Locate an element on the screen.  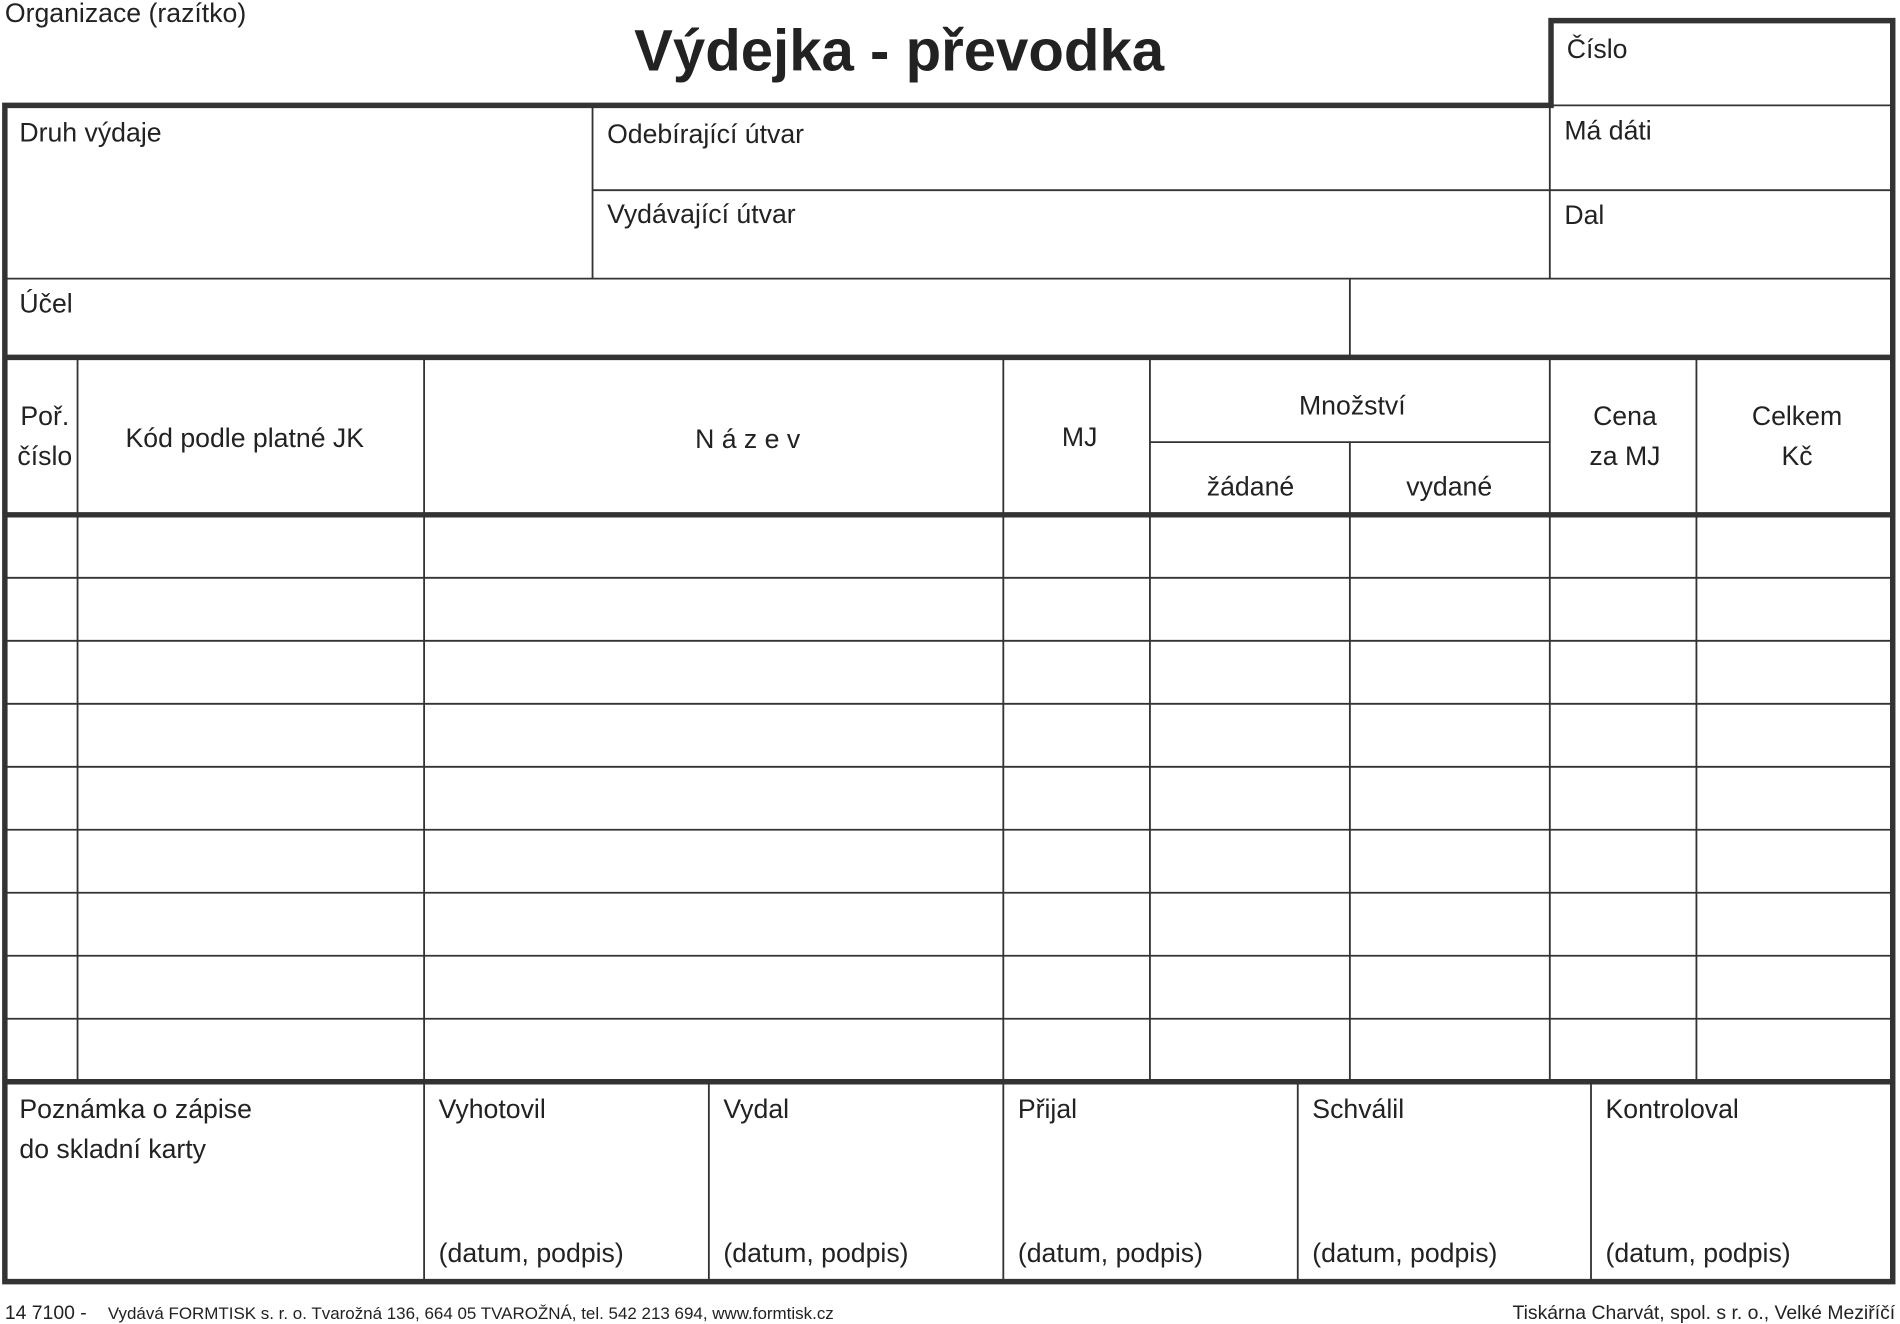
organization: Organizace (razítko) is located at coordinates (125, 14).